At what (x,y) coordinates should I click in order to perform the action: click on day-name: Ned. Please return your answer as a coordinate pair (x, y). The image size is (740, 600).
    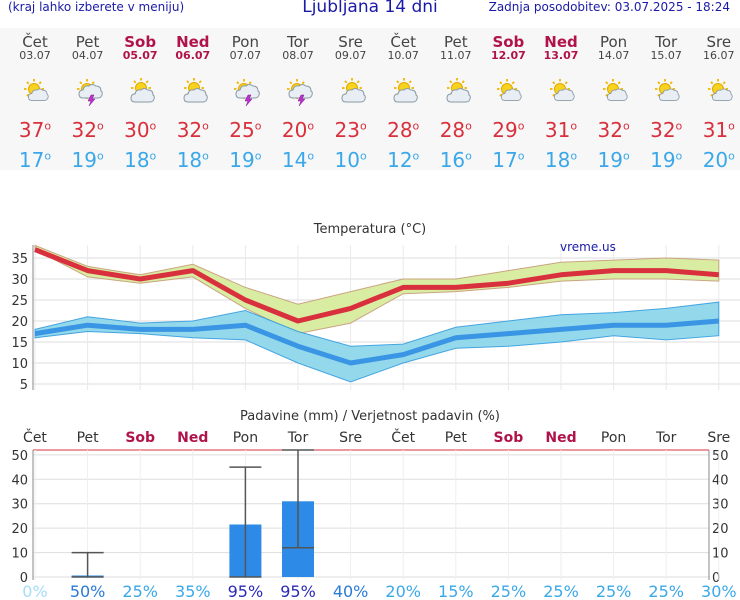
    Looking at the image, I should click on (561, 42).